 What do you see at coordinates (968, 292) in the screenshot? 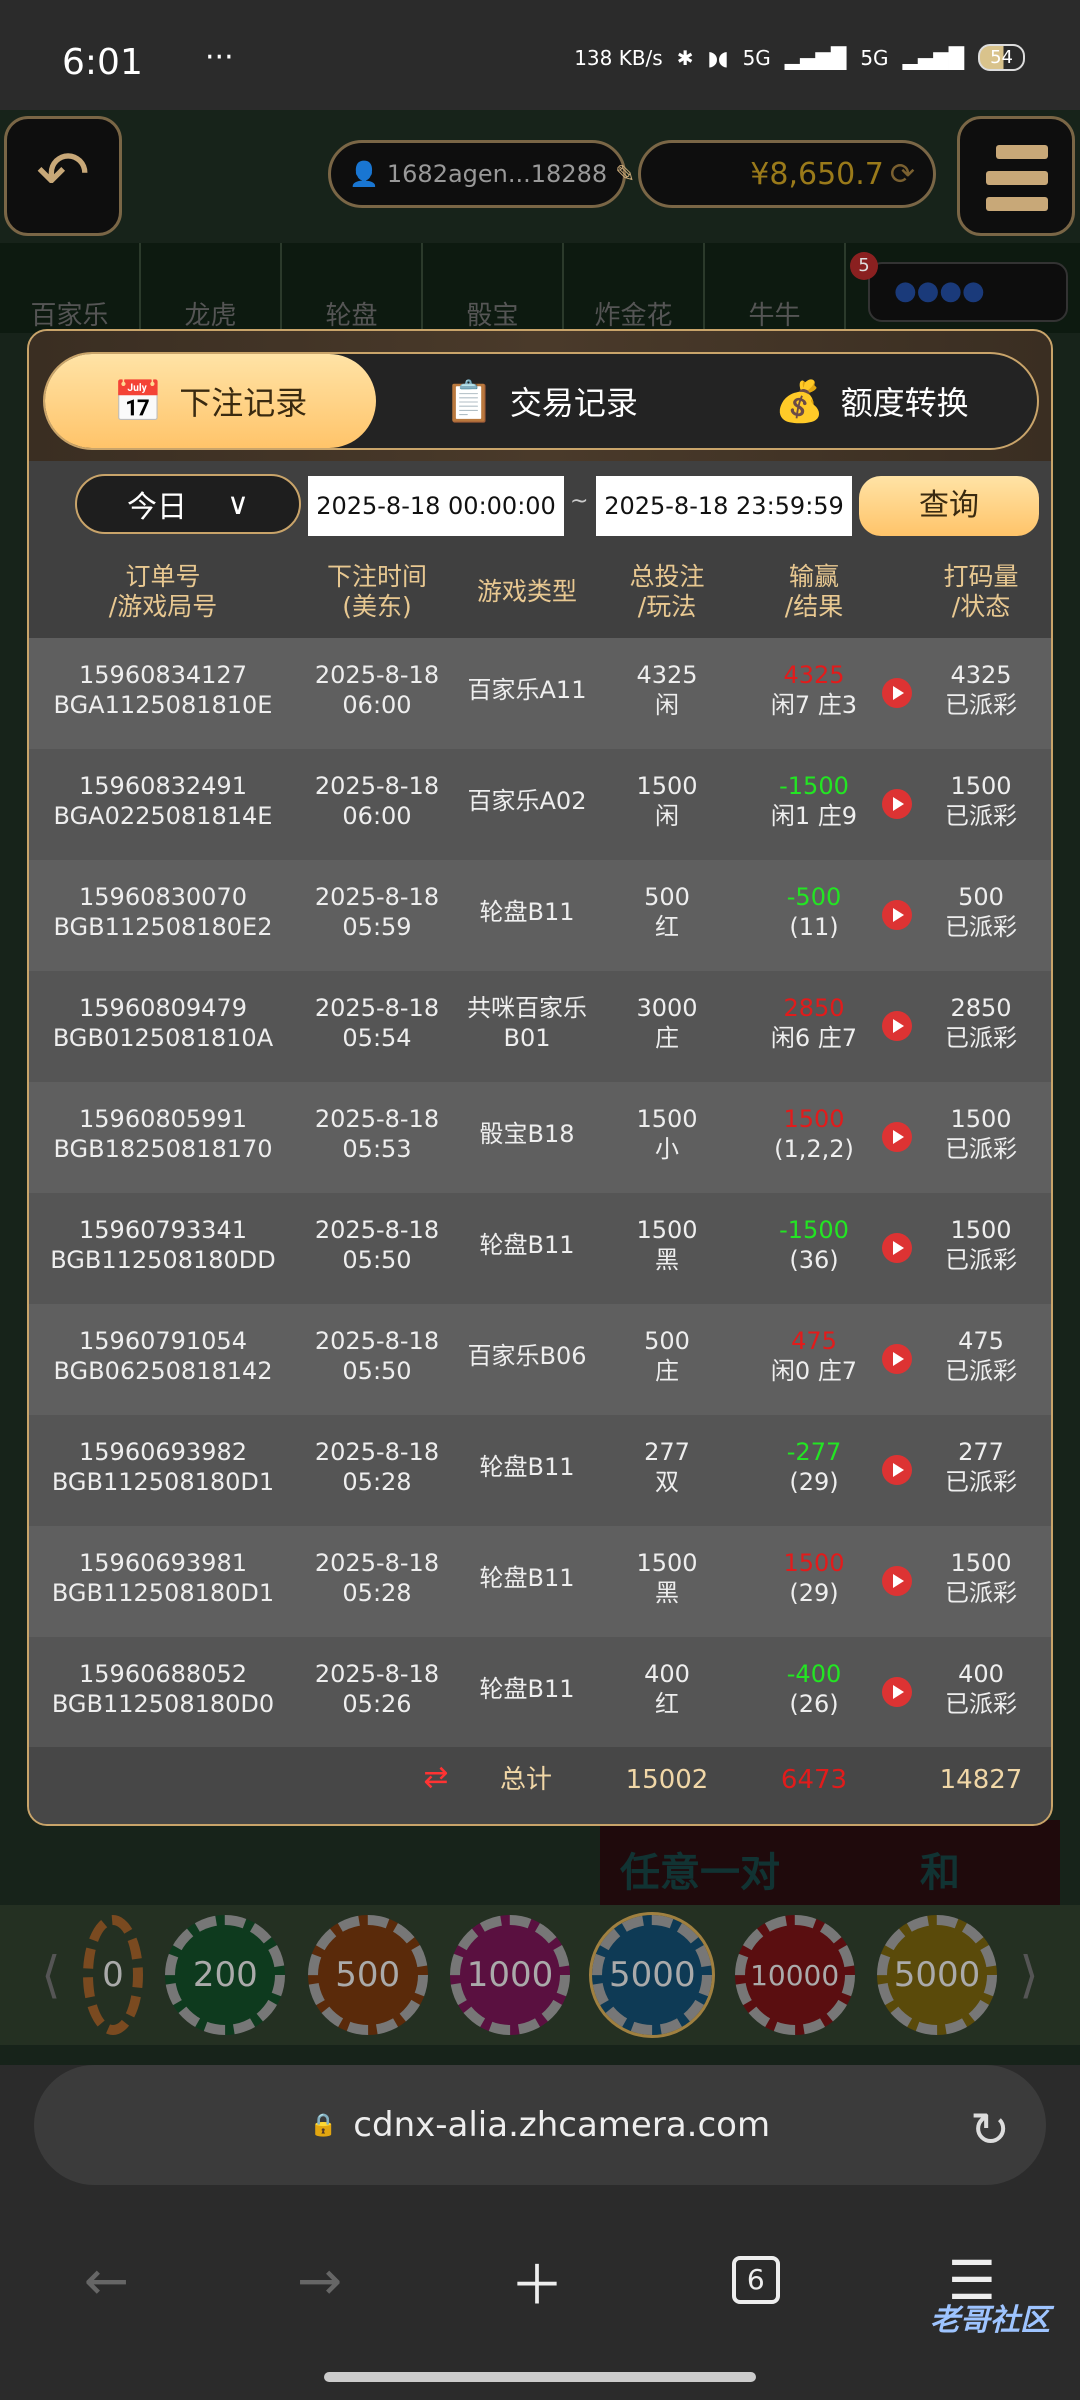
I see `road-selector: ●●●●` at bounding box center [968, 292].